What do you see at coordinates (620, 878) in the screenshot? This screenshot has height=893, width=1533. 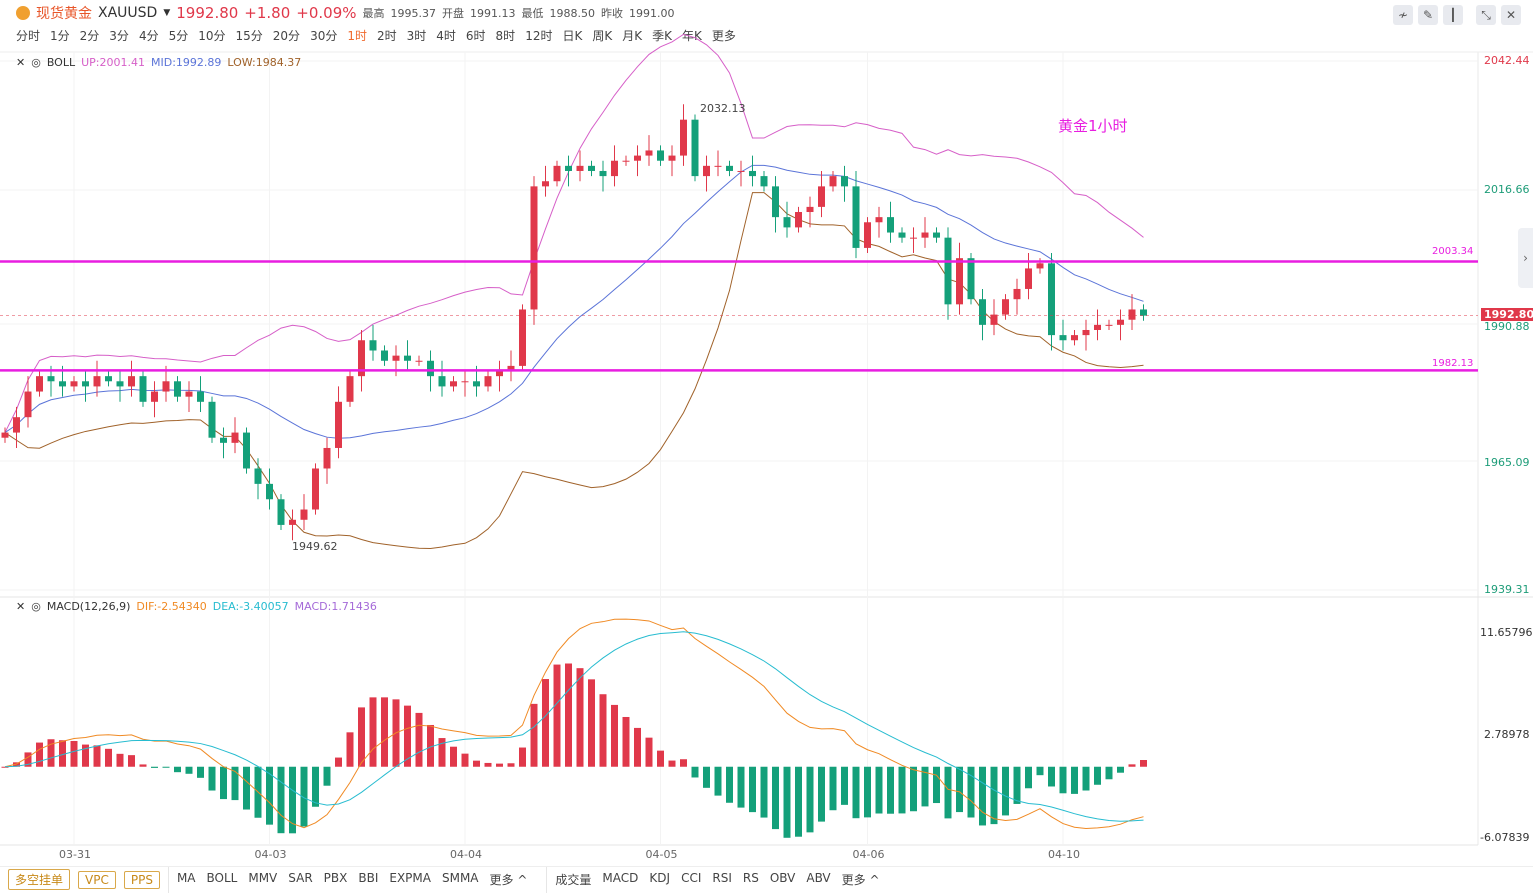 I see `indicator-button: MACD` at bounding box center [620, 878].